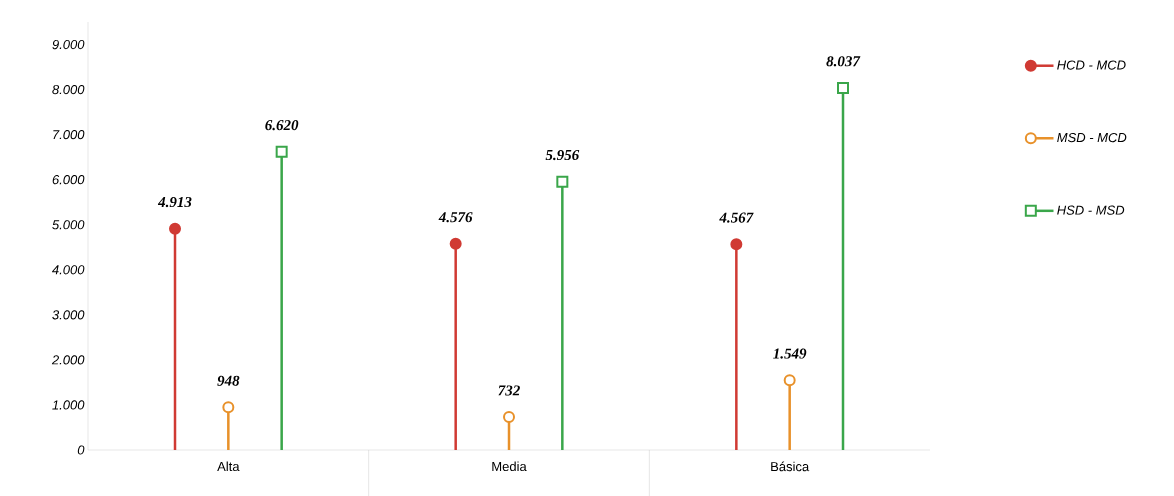 The width and height of the screenshot is (1174, 496). Describe the element at coordinates (790, 466) in the screenshot. I see `x-tick-label: Básica` at that location.